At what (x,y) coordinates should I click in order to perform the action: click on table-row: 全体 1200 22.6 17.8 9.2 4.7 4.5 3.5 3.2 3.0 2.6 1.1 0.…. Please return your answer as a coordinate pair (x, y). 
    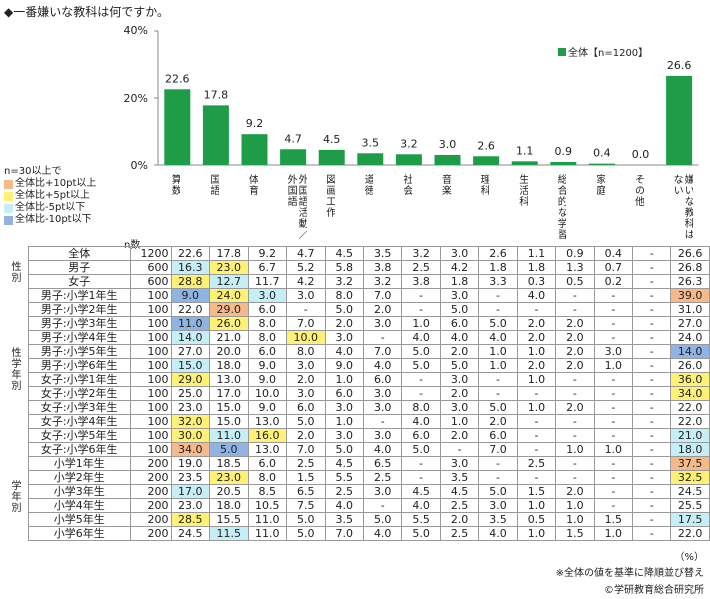
    Looking at the image, I should click on (356, 253).